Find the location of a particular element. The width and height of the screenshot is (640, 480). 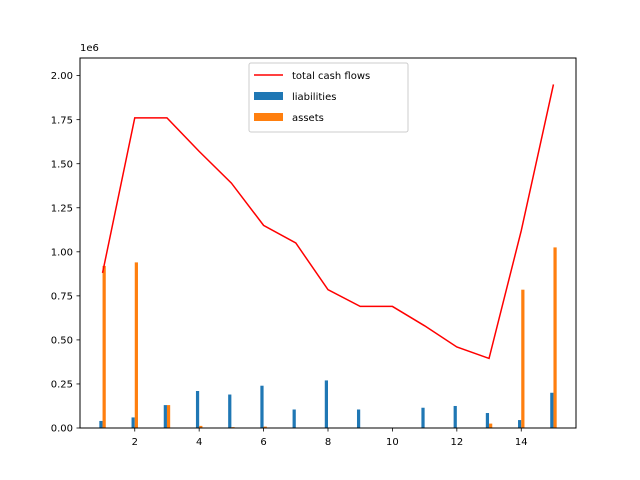

x-tick-label: 12 is located at coordinates (456, 442).